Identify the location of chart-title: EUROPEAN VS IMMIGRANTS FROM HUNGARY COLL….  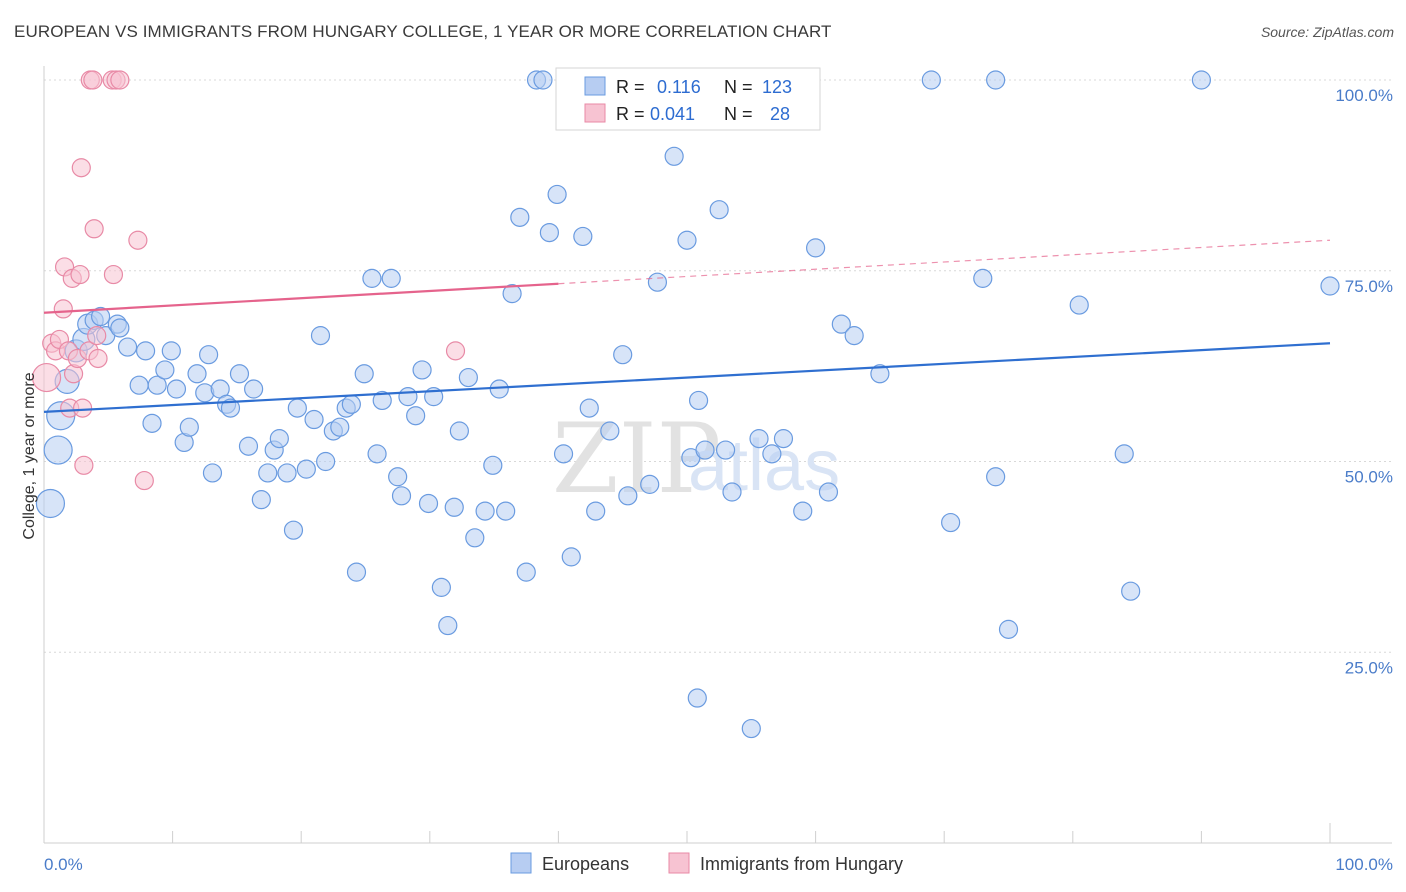
(423, 31).